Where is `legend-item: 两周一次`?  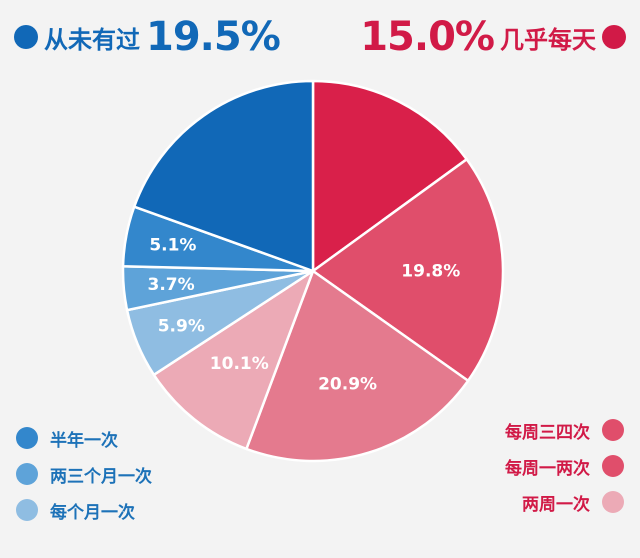 legend-item: 两周一次 is located at coordinates (564, 502).